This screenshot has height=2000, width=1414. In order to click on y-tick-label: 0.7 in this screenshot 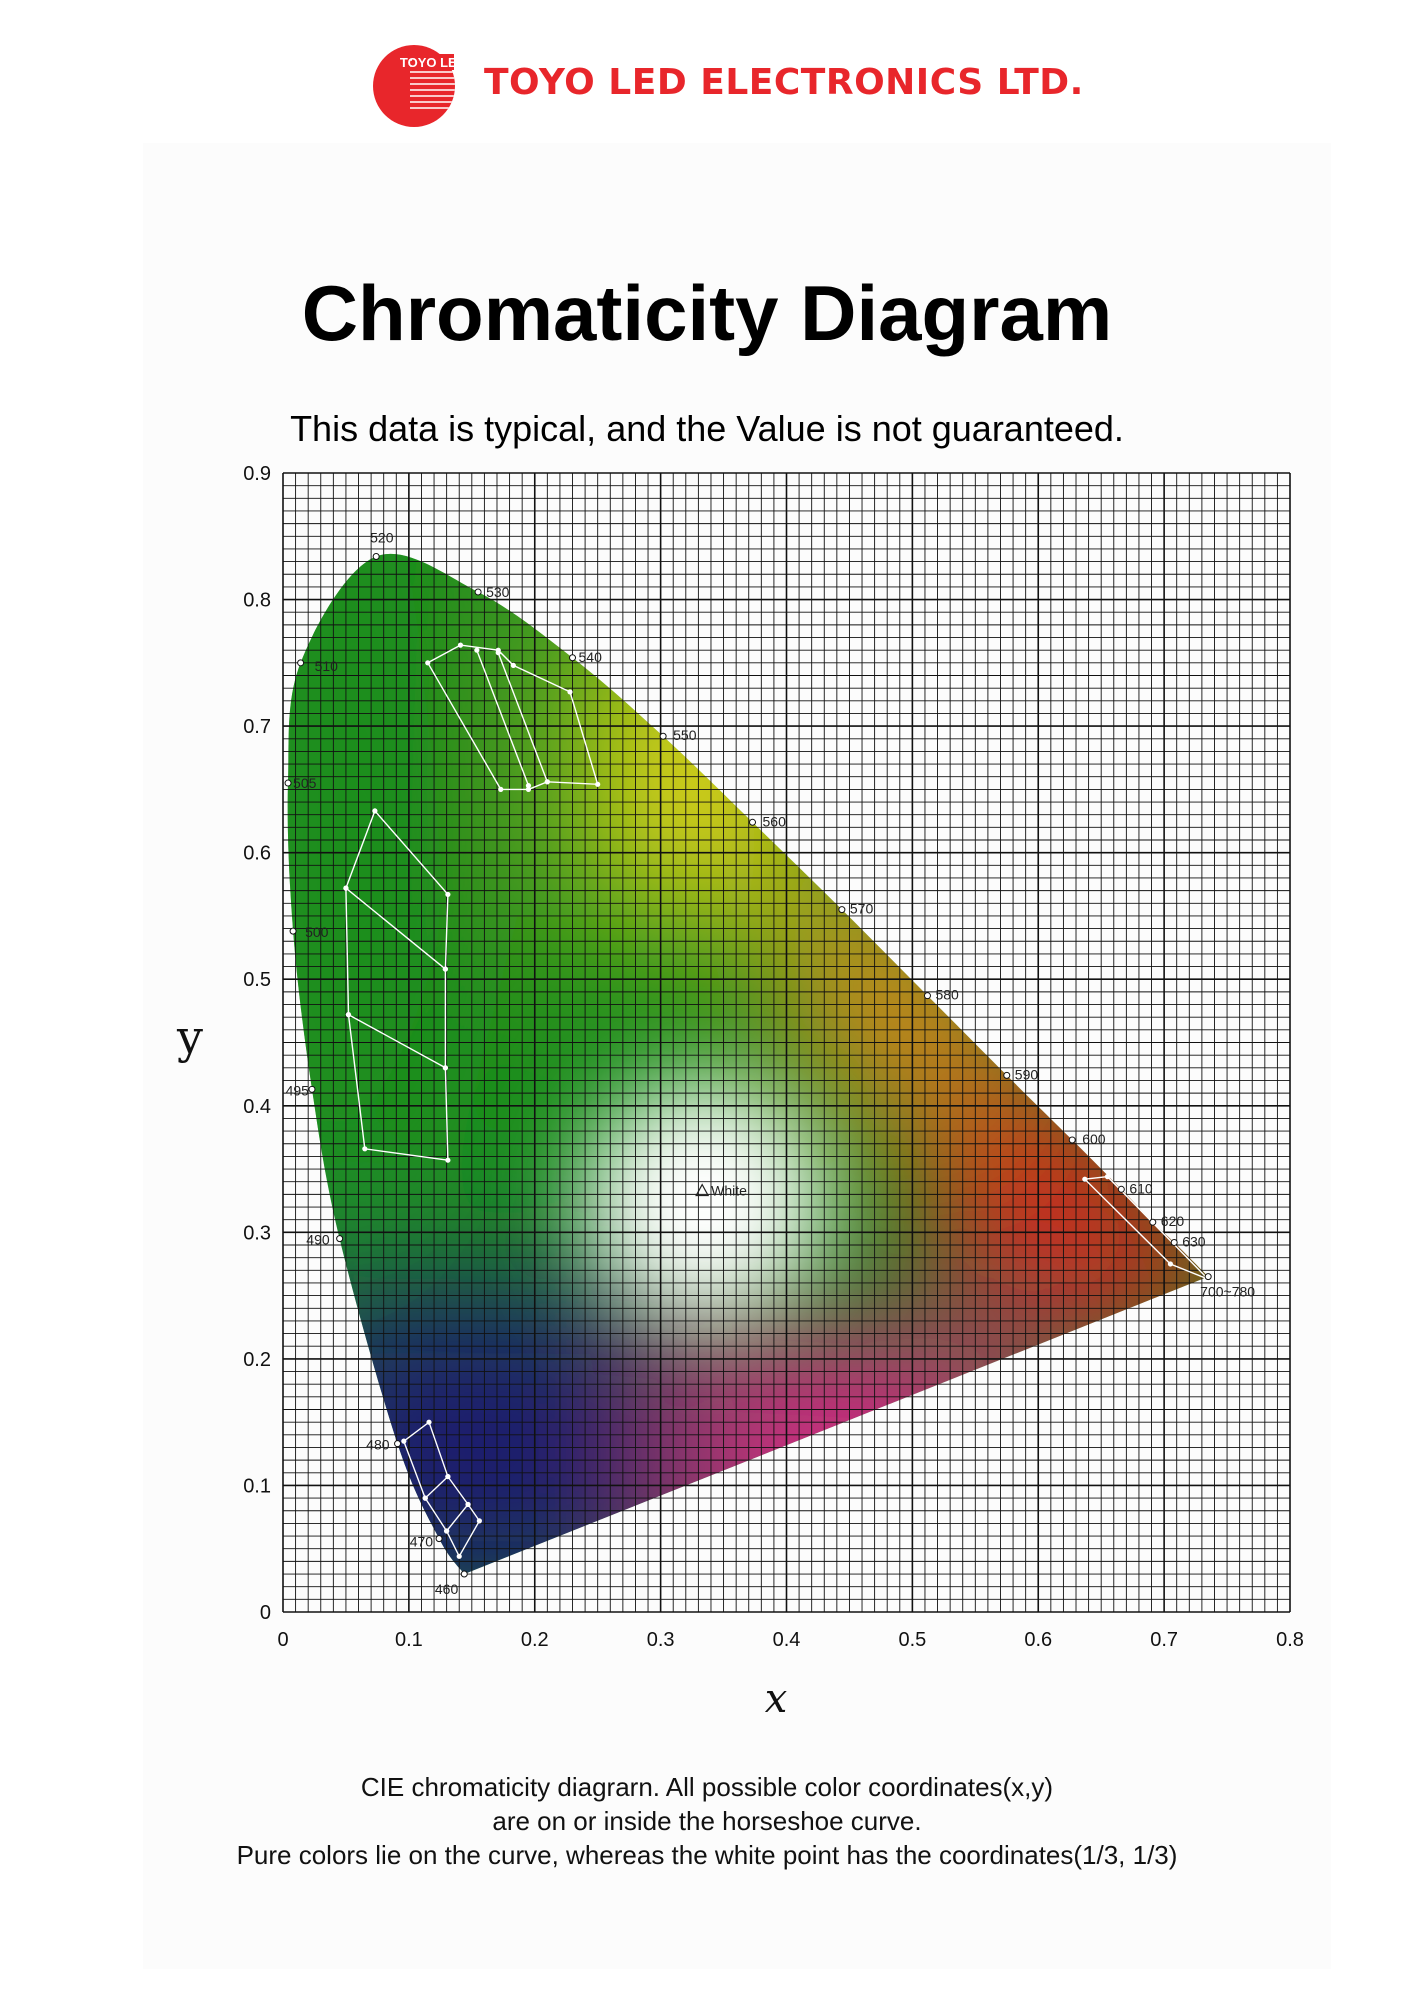, I will do `click(257, 727)`.